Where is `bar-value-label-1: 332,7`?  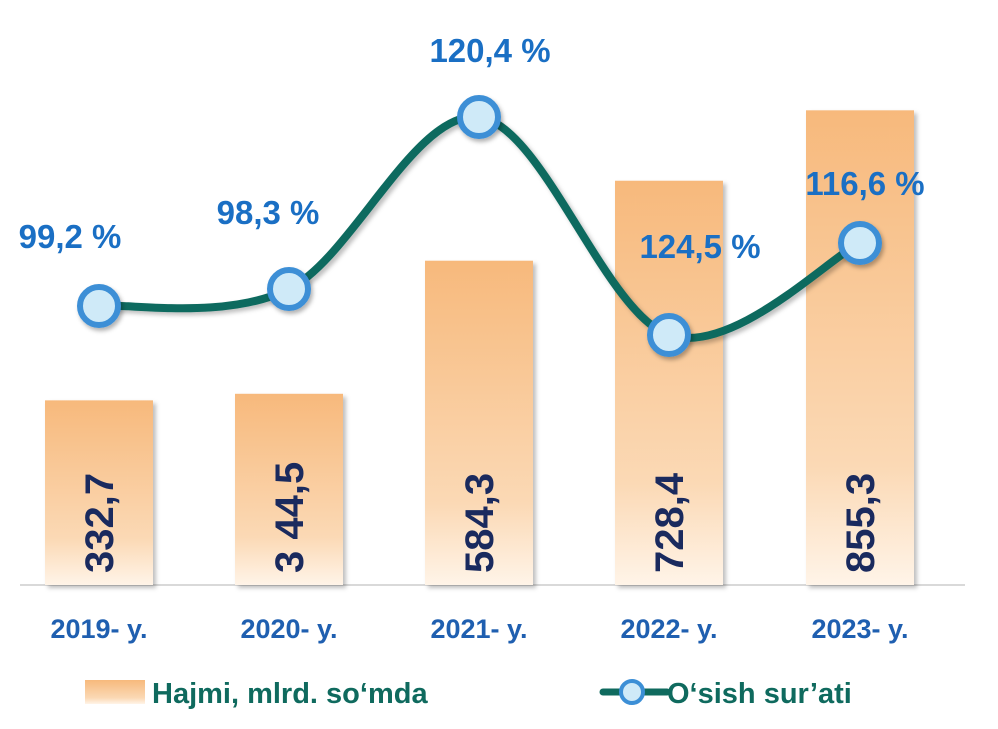
bar-value-label-1: 332,7 is located at coordinates (100, 523).